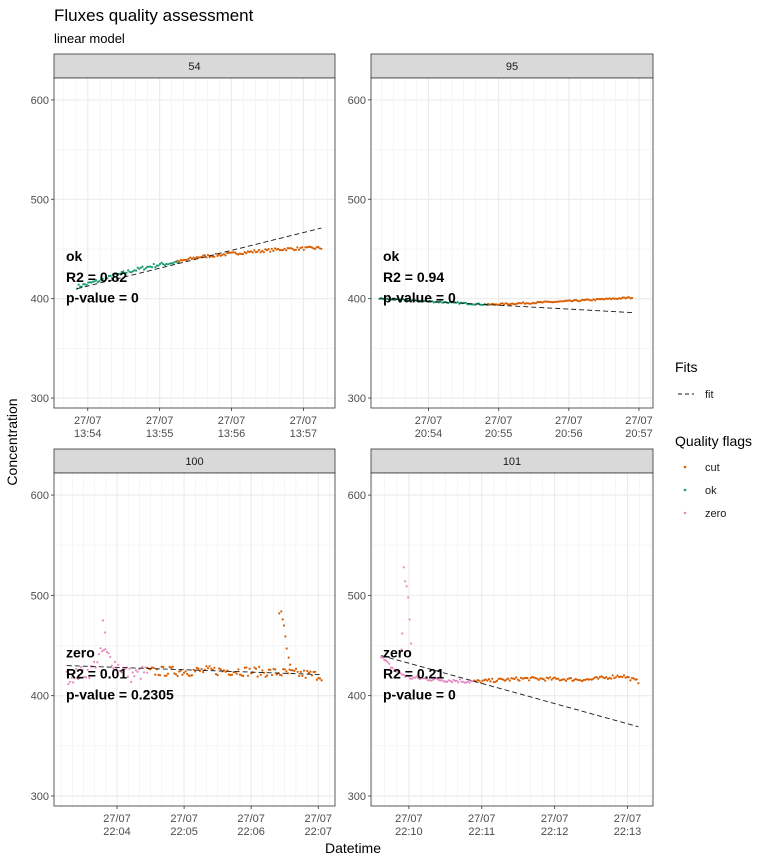  I want to click on y-tick-label: 300, so click(357, 797).